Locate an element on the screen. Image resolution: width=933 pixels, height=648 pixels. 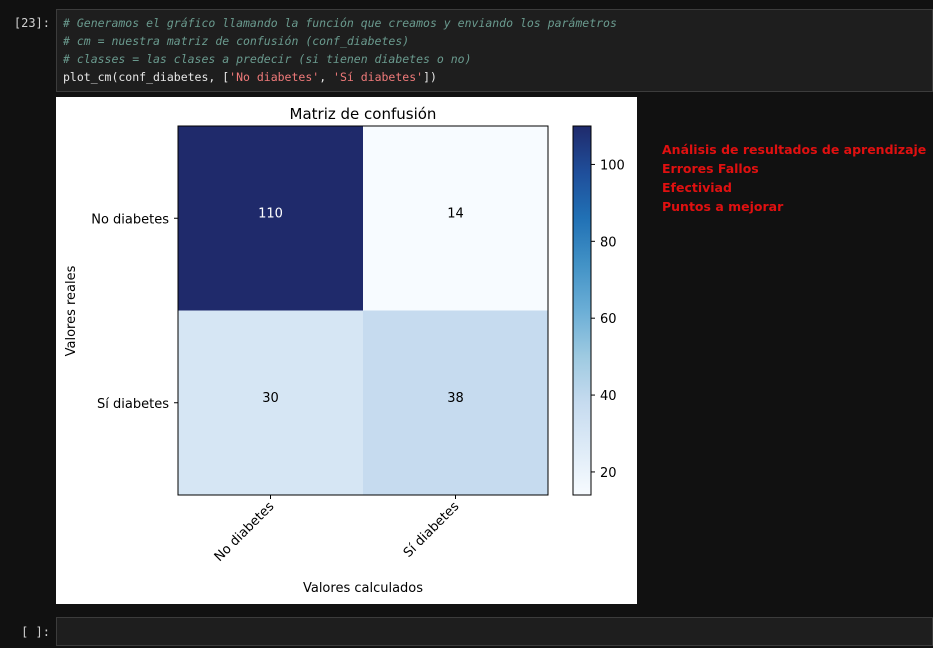
x-axis-label: Valores calculados is located at coordinates (363, 588).